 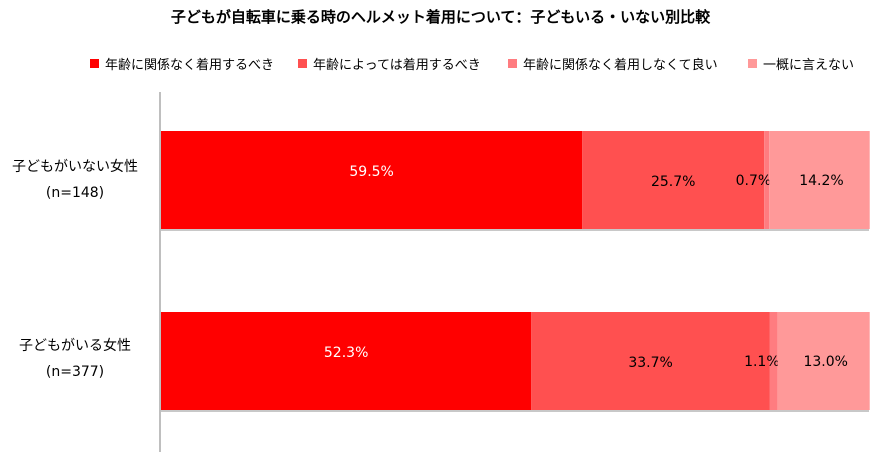 I want to click on legend-item: 年齢に関係なく着用するべき, so click(x=182, y=63).